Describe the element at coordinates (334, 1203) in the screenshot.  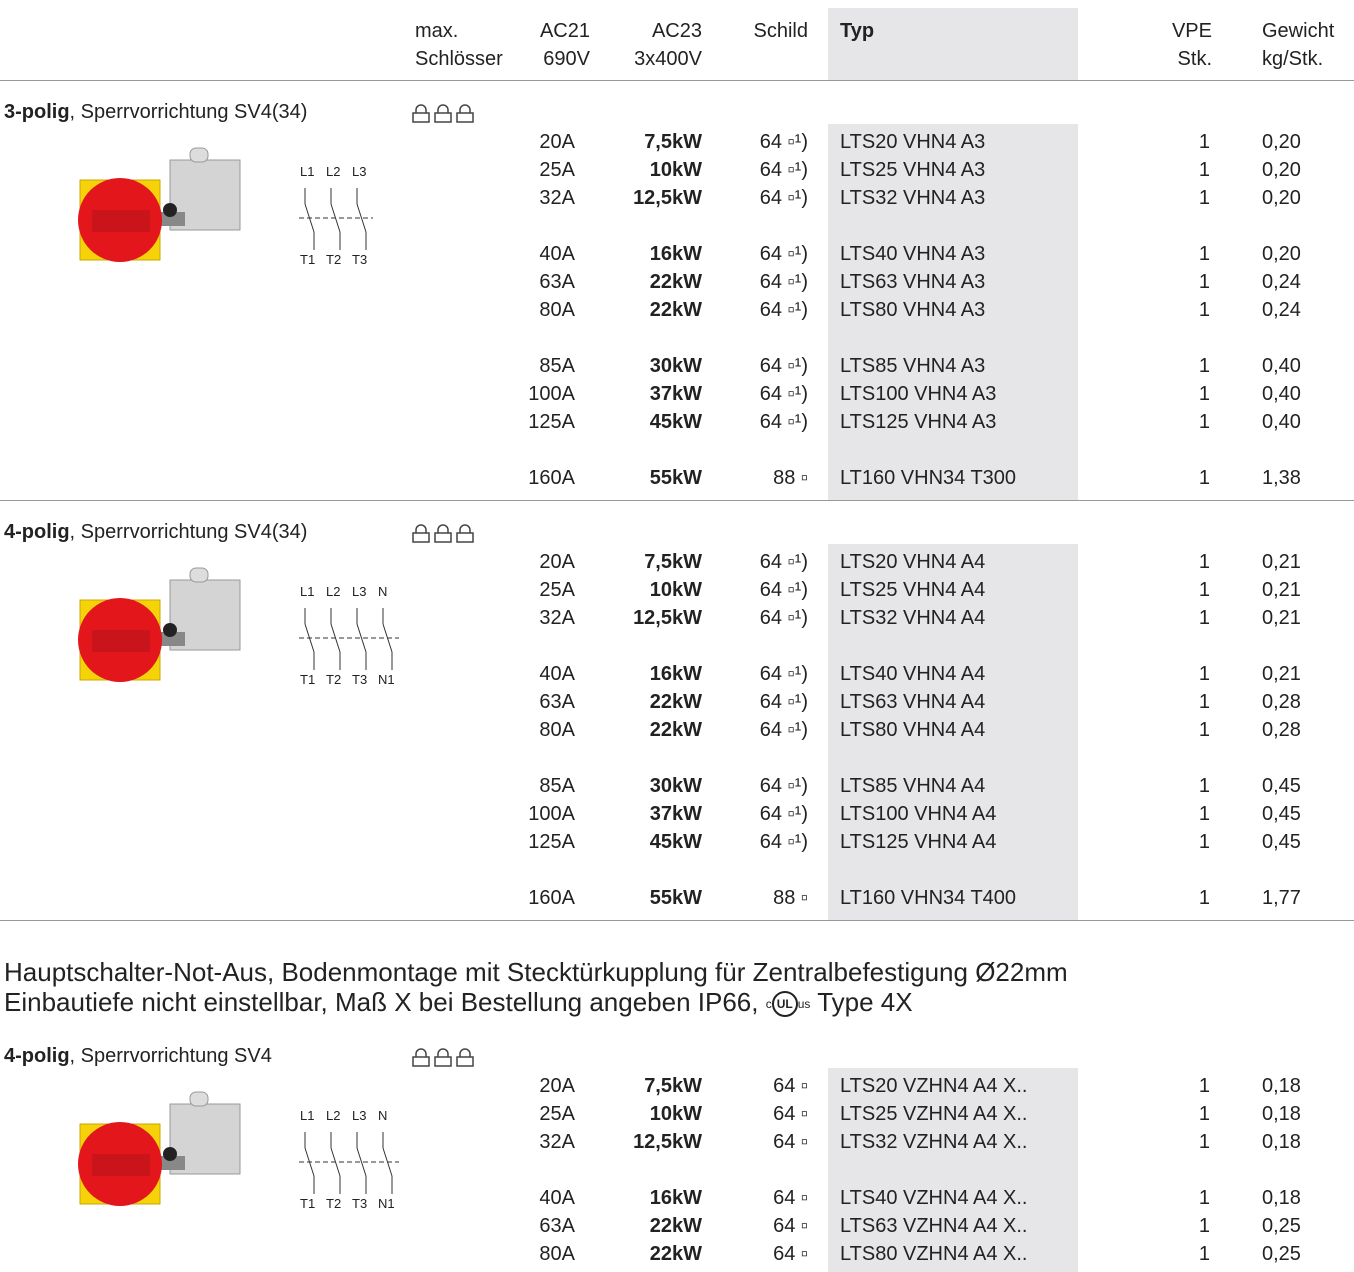
I see `diagram-label: T2` at that location.